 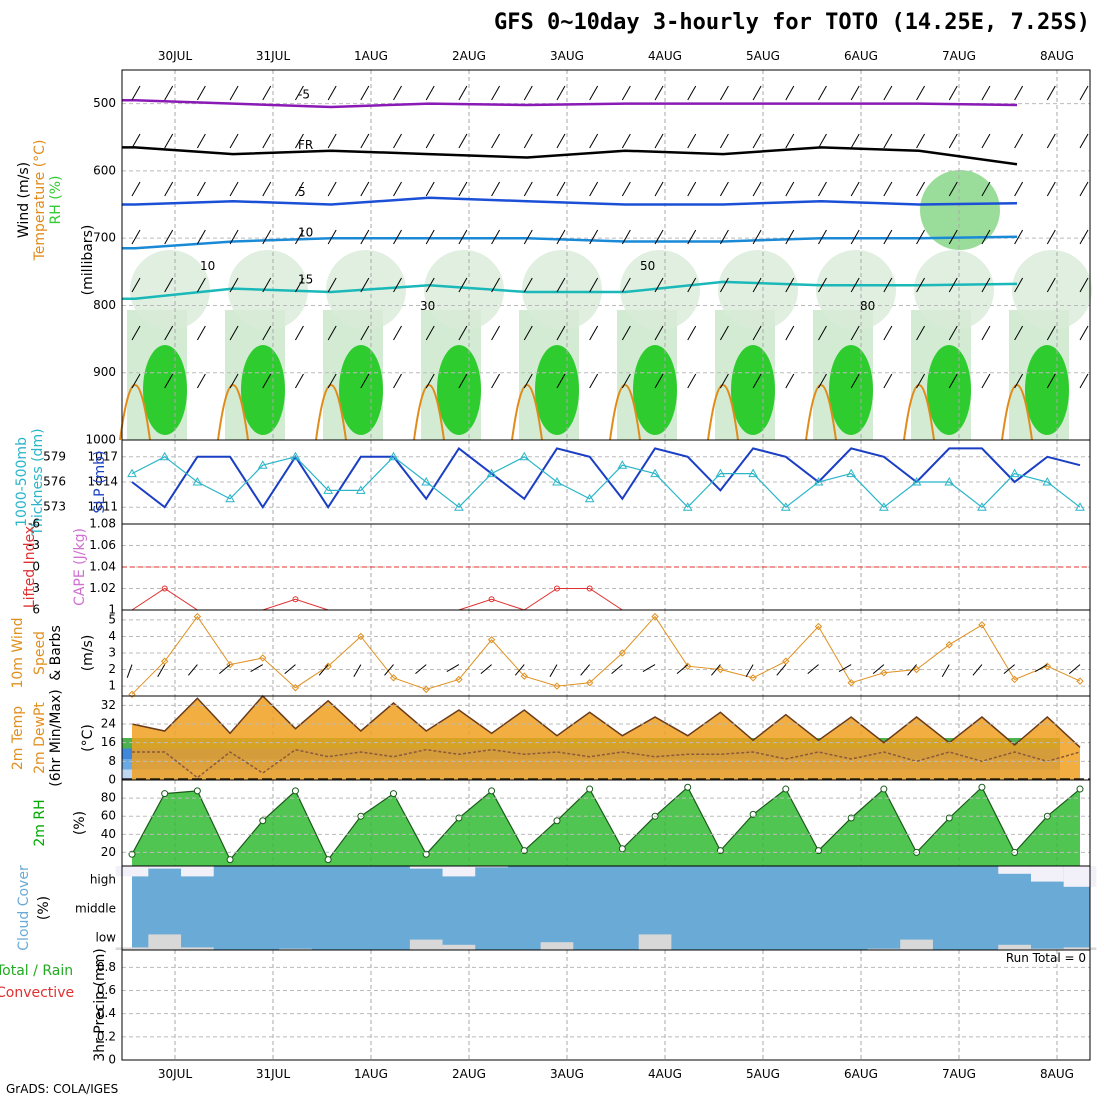 I want to click on date-label-bottom: 7AUG, so click(x=959, y=1074).